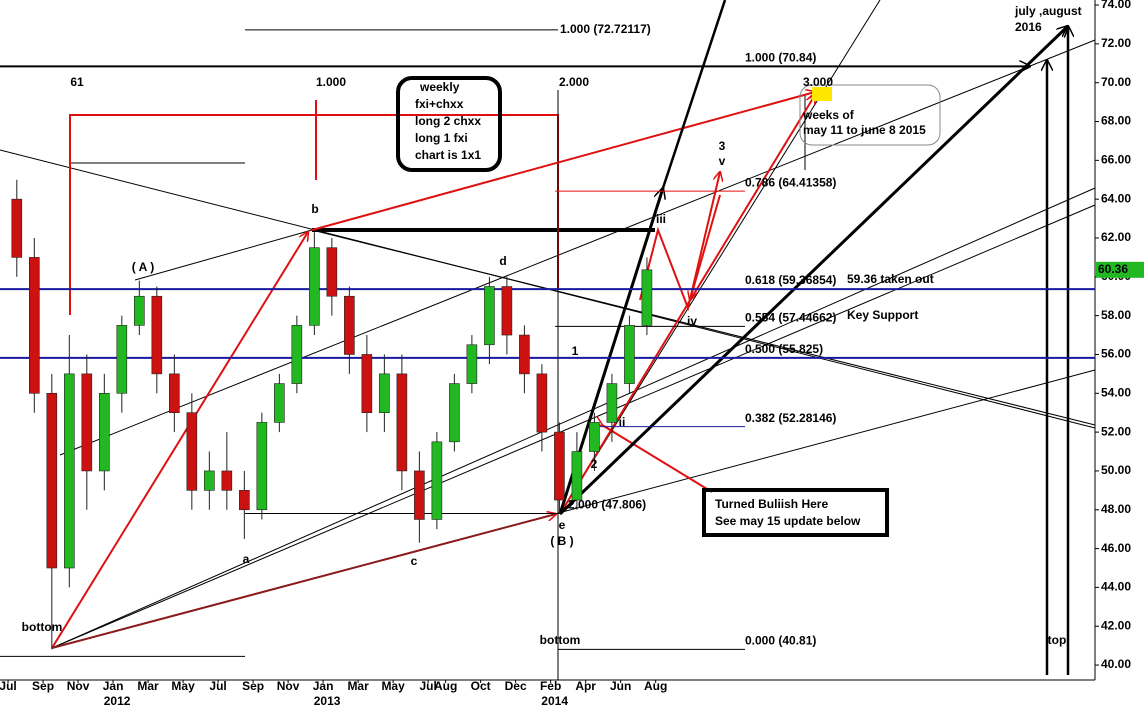 This screenshot has width=1144, height=710. What do you see at coordinates (661, 219) in the screenshot?
I see `annotation: iii` at bounding box center [661, 219].